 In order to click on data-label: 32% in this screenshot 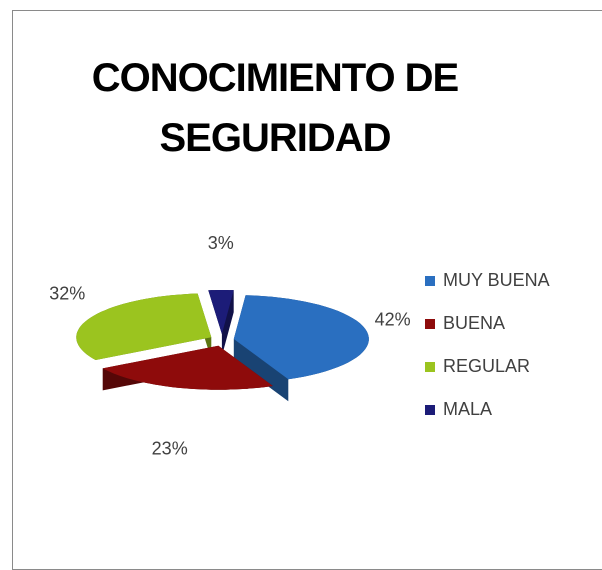, I will do `click(67, 294)`.